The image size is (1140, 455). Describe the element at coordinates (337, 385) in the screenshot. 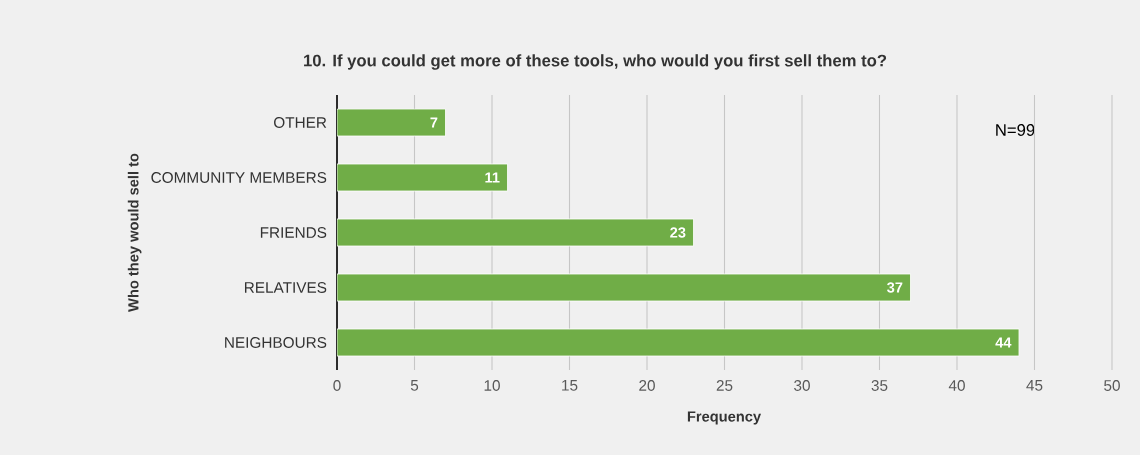

I see `x-tick-label: 0` at that location.